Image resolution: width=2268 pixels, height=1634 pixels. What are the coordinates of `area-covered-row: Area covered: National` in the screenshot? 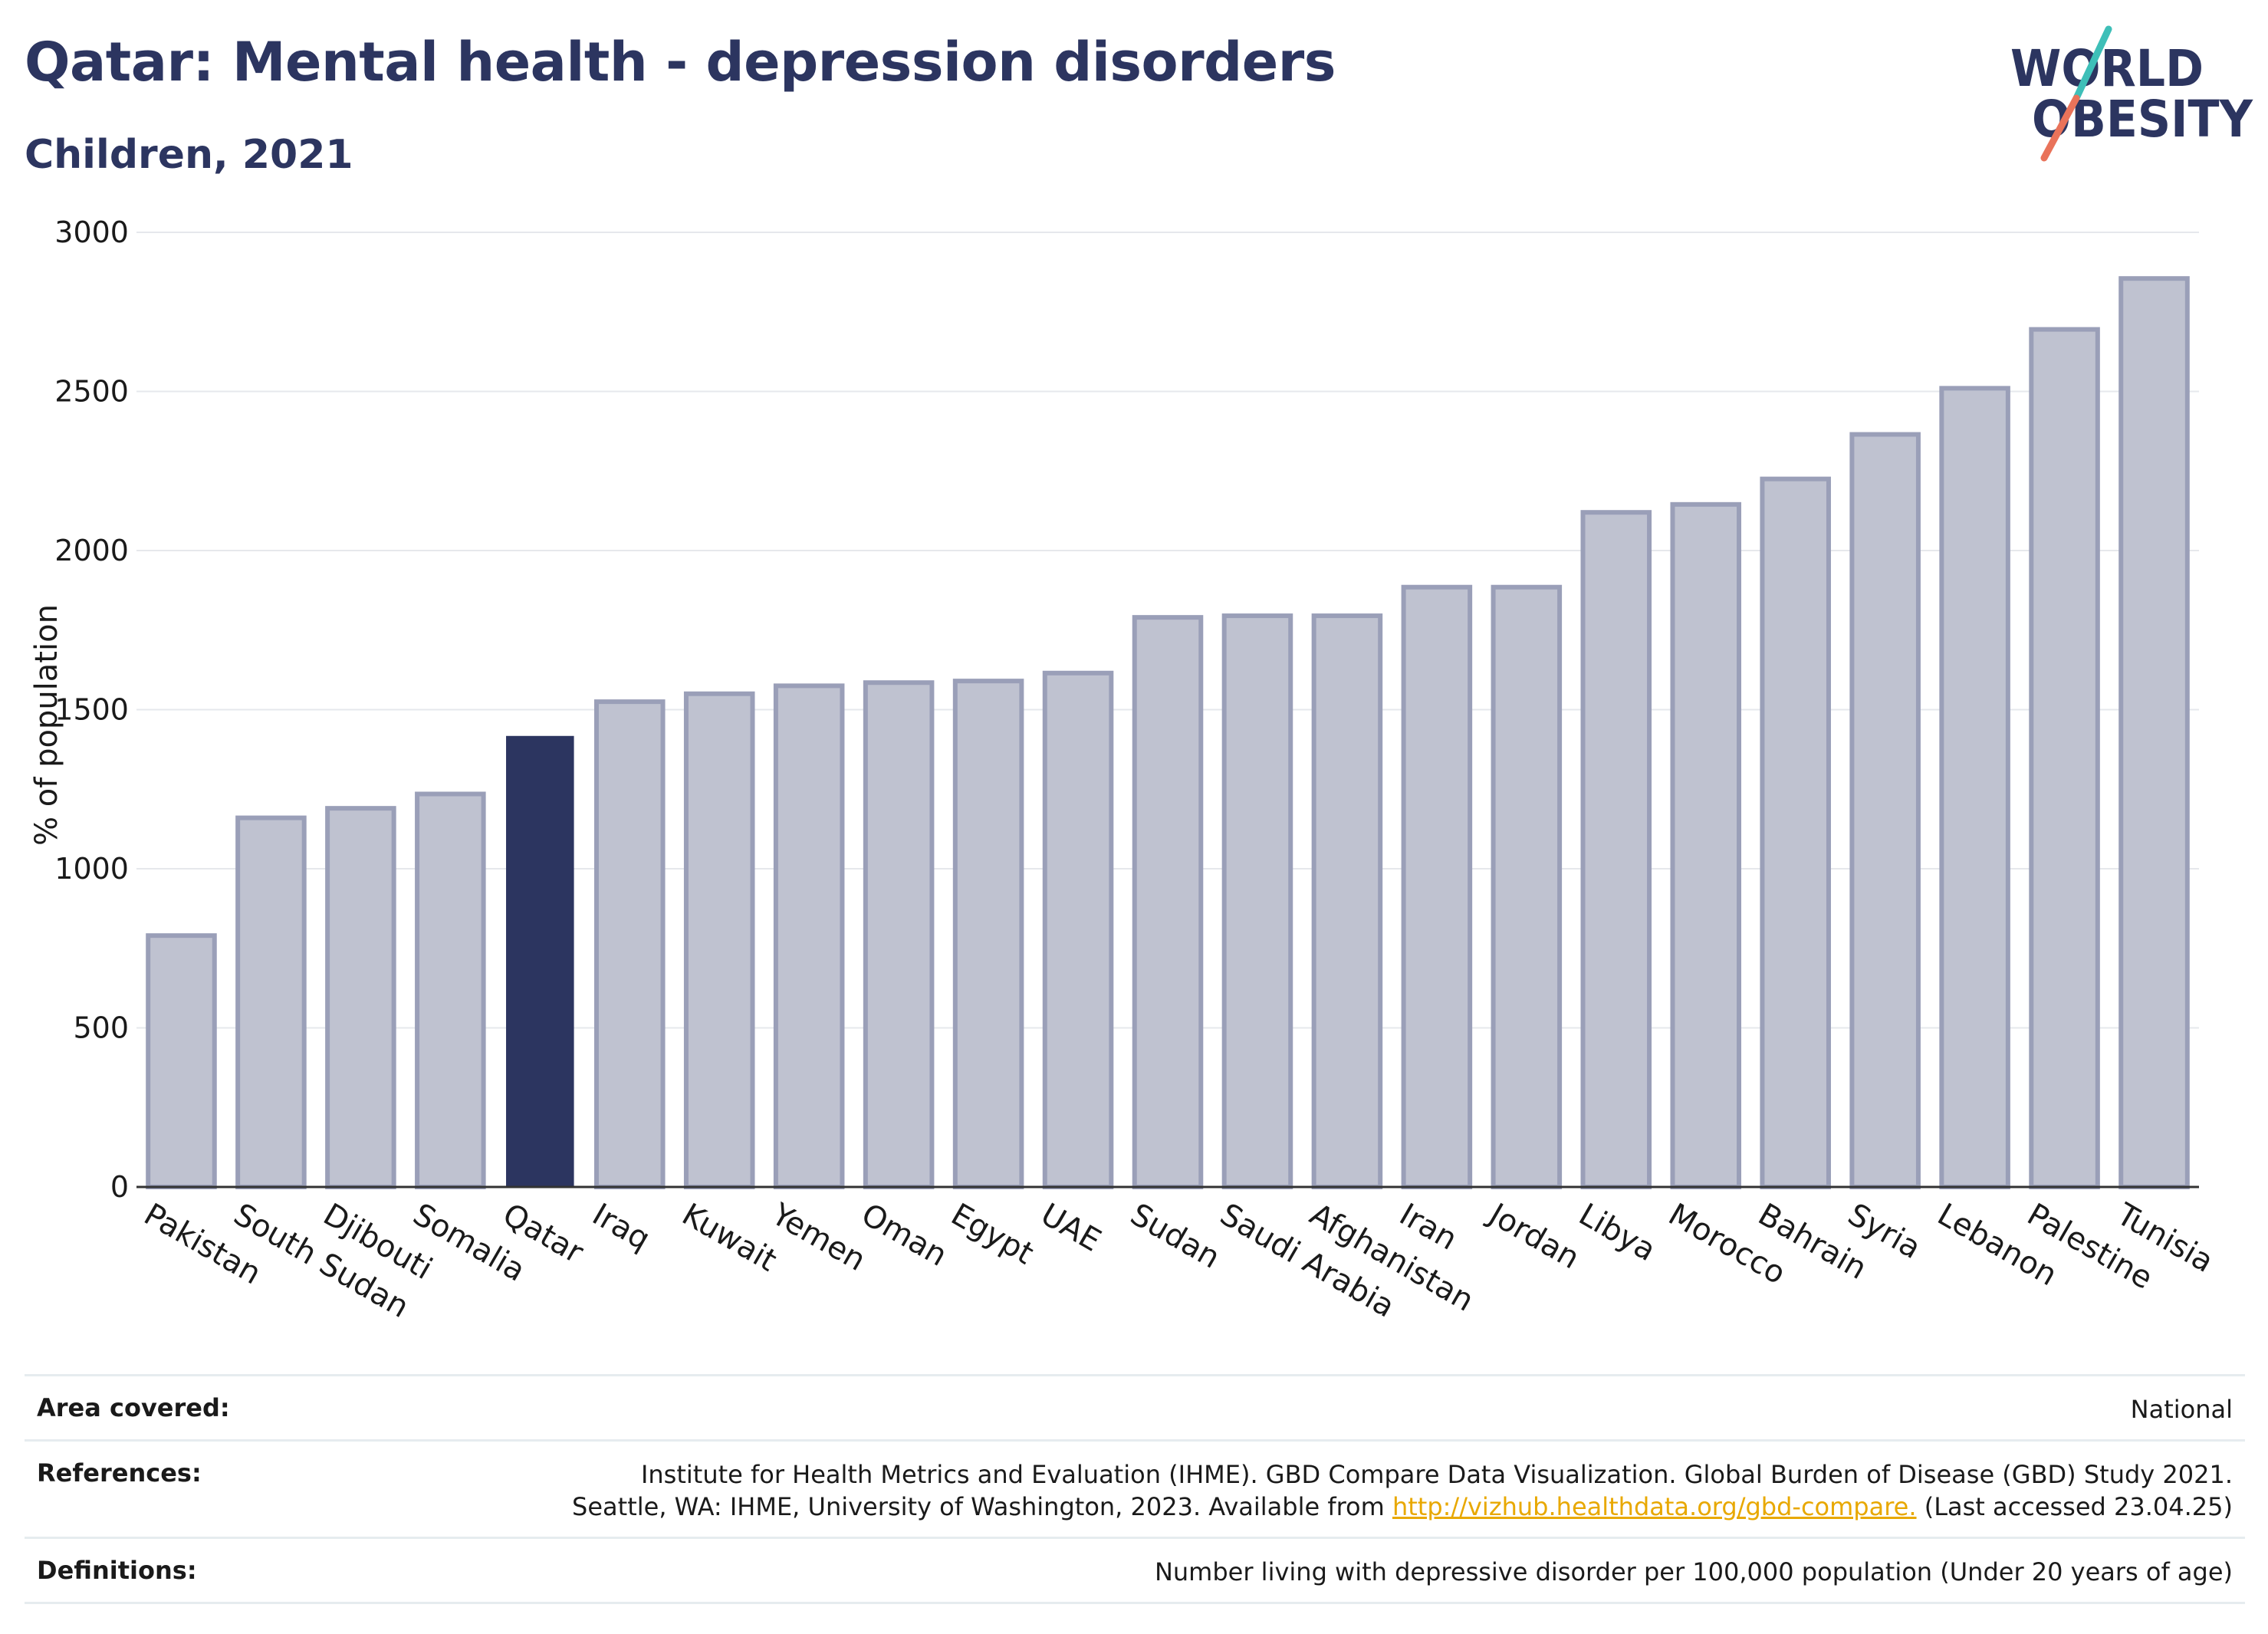 It's located at (1135, 1407).